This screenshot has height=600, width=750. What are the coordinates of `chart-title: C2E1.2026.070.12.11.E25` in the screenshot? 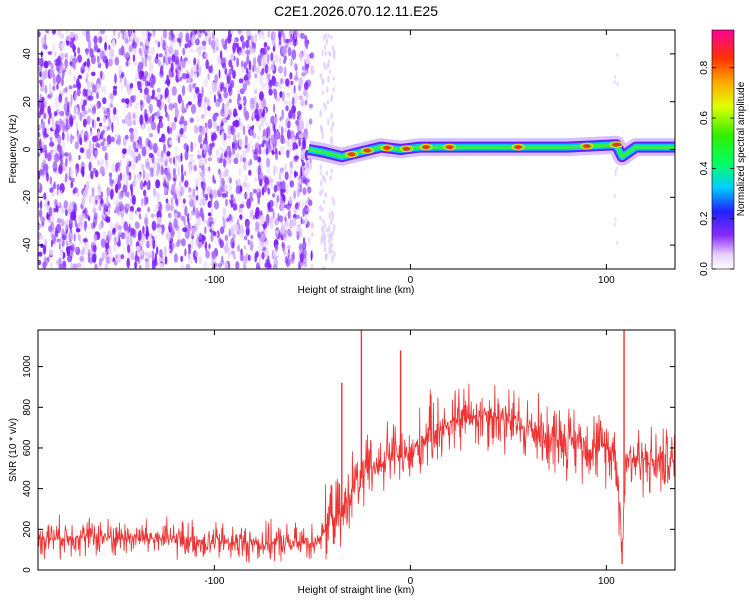 It's located at (356, 11).